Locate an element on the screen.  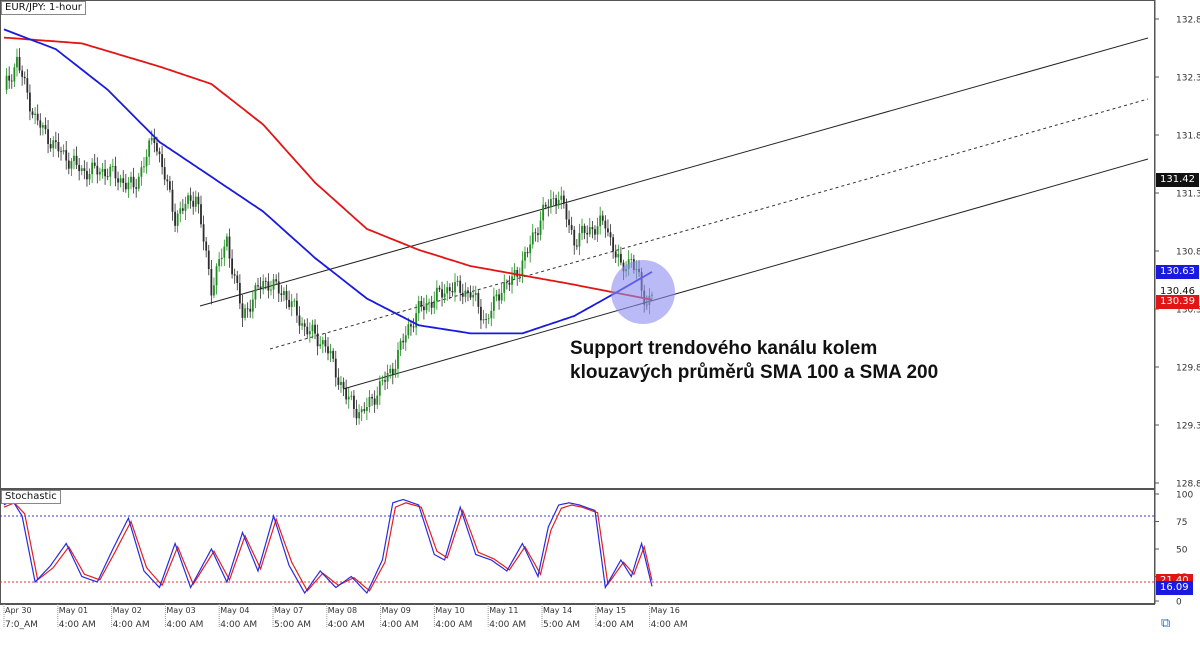
time-tick-label: 7:0_AM is located at coordinates (21, 625).